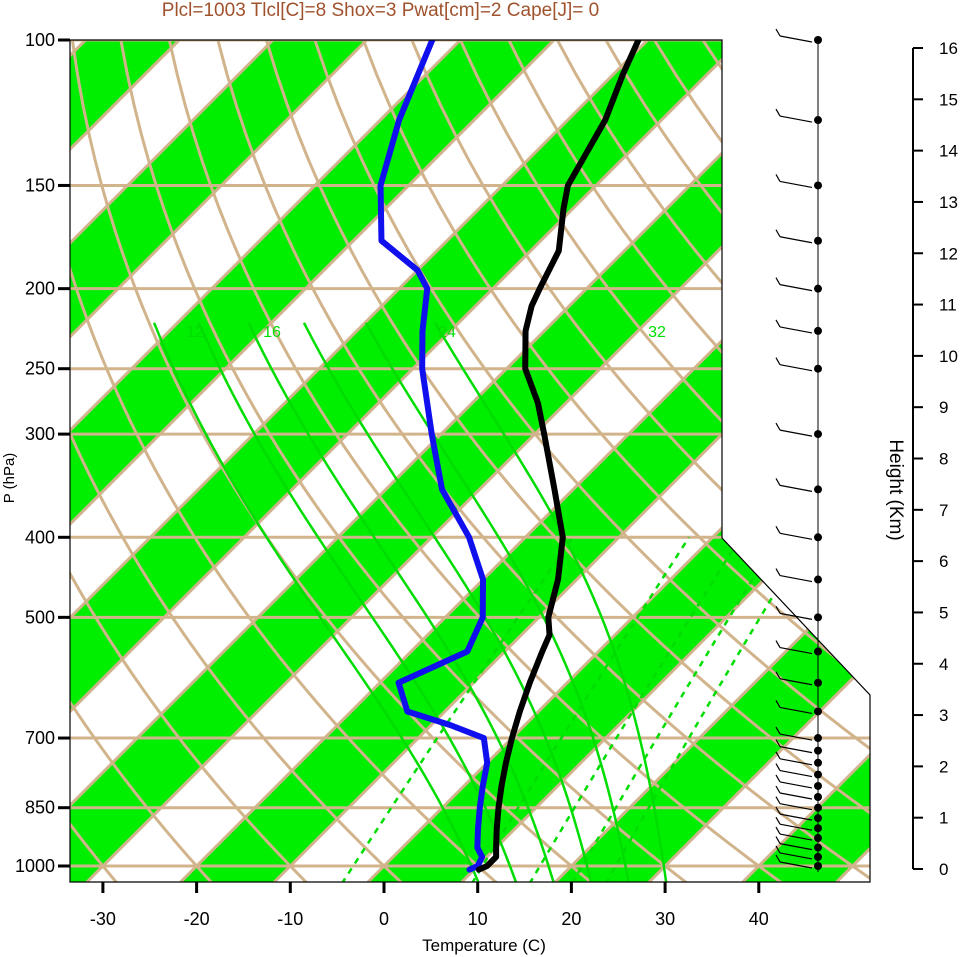 Image resolution: width=961 pixels, height=957 pixels. Describe the element at coordinates (9, 478) in the screenshot. I see `y-axis-label: P (hPa)` at that location.